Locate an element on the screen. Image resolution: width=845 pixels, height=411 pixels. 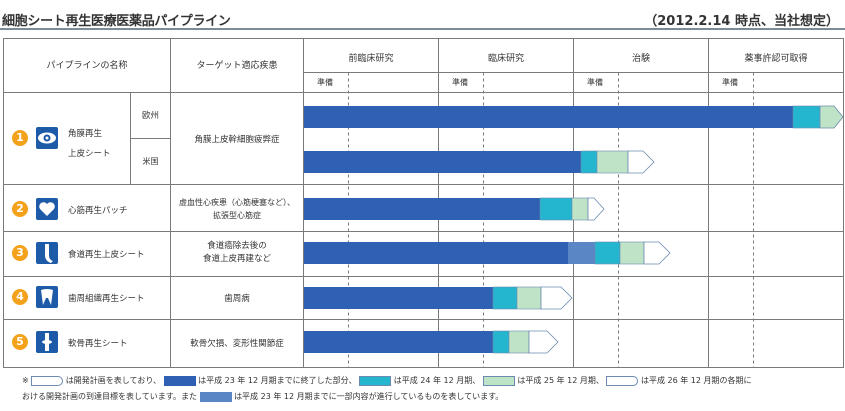
row-number-badge: 5 is located at coordinates (20, 342).